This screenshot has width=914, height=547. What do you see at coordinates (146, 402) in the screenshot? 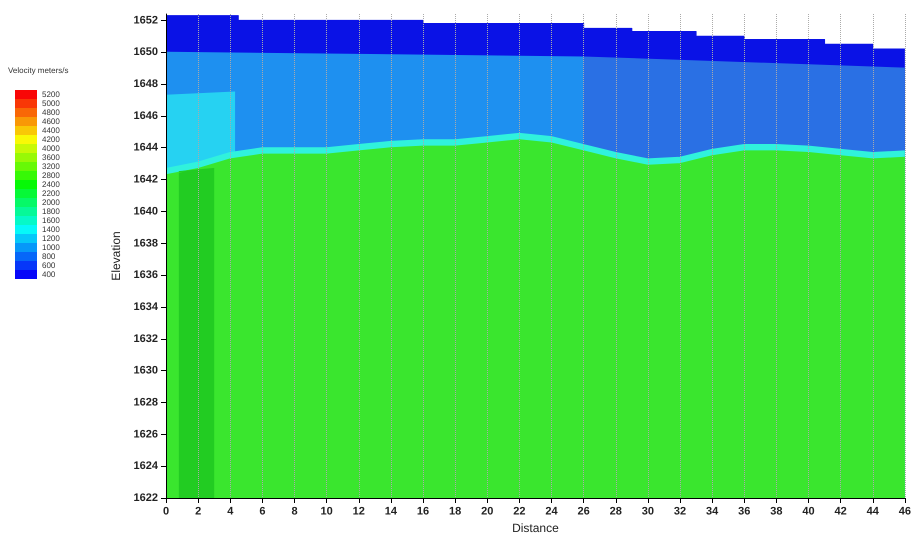
I see `y-tick-label: 1628` at bounding box center [146, 402].